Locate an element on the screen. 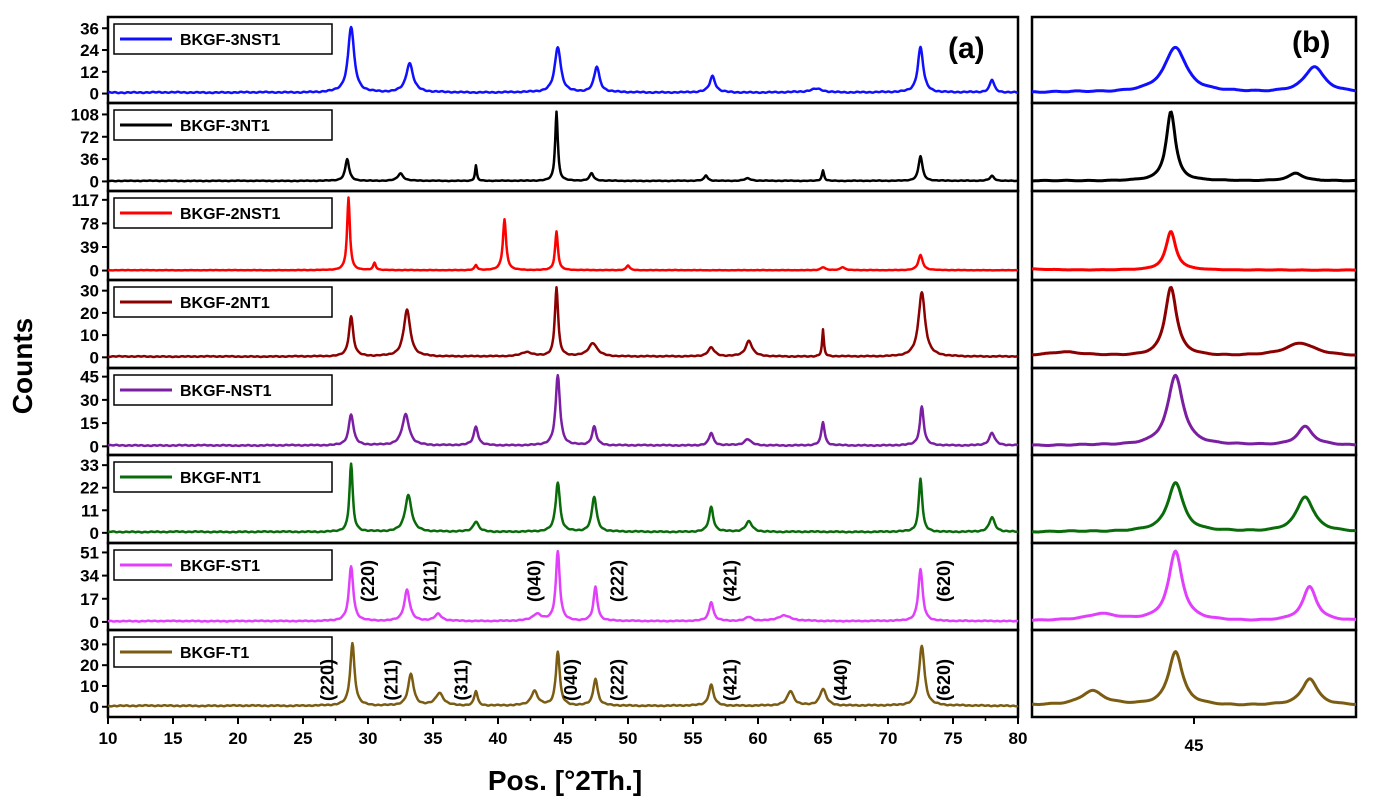 This screenshot has width=1379, height=809. hkl-label: (440) is located at coordinates (841, 680).